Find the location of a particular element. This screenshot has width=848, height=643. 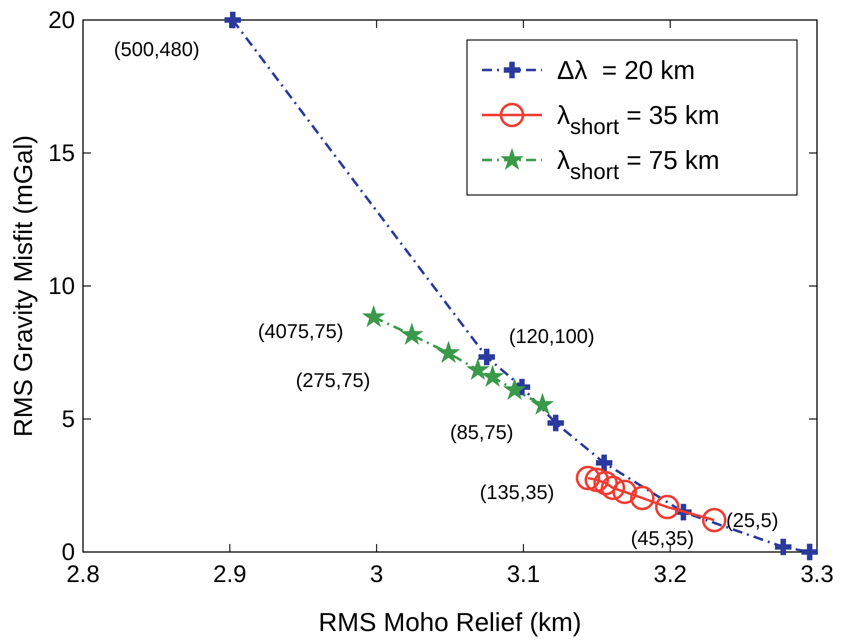

annotation: (135,35) is located at coordinates (517, 493).